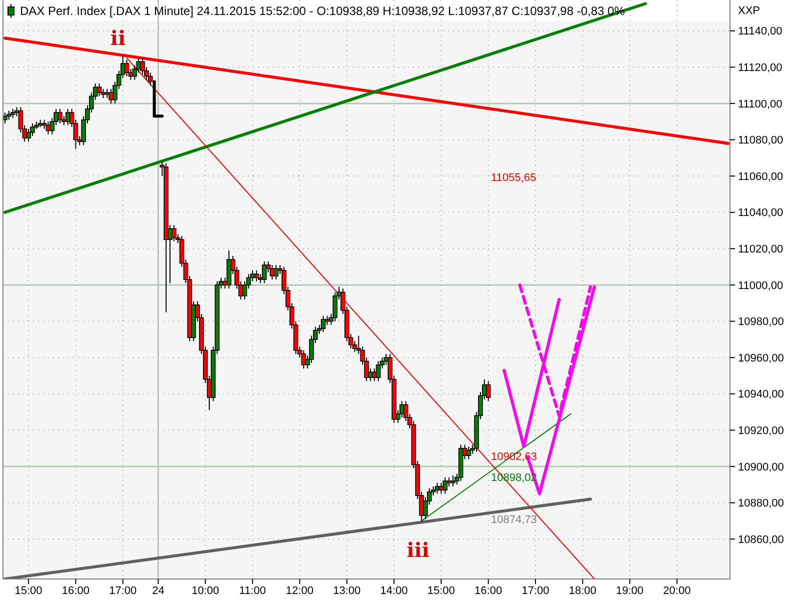  Describe the element at coordinates (760, 68) in the screenshot. I see `y-tick-label: 11120,00` at that location.